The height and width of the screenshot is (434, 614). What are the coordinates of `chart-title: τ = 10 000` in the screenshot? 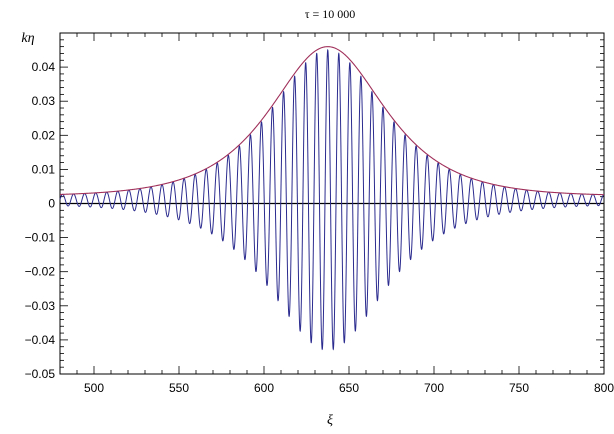 It's located at (330, 14).